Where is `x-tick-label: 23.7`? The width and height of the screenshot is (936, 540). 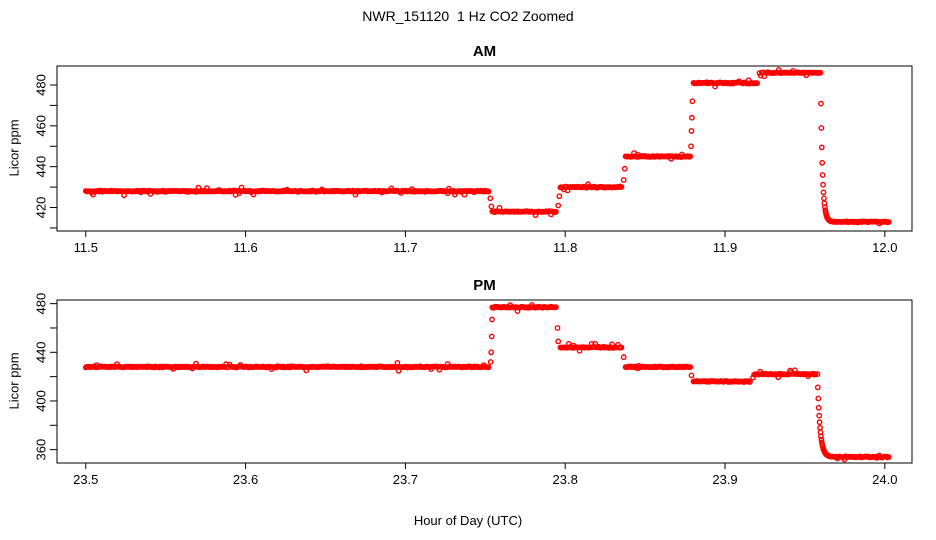
x-tick-label: 23.7 is located at coordinates (405, 479).